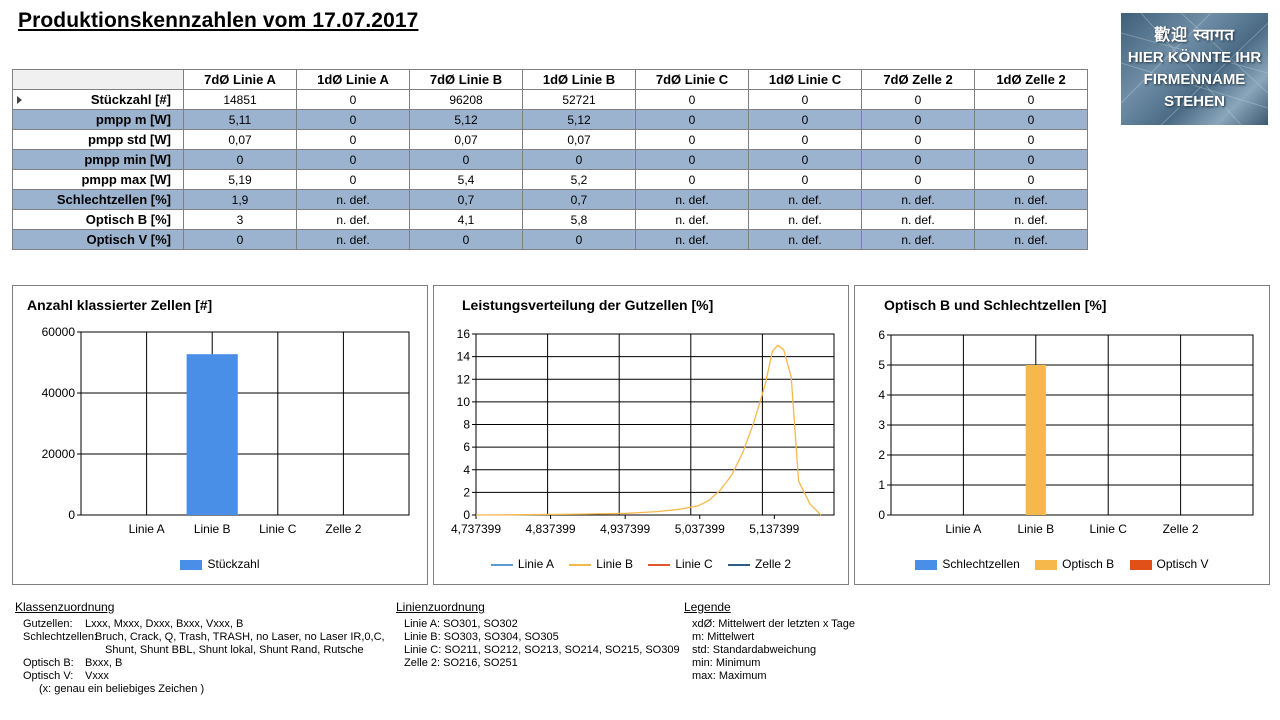 The image size is (1280, 720). What do you see at coordinates (981, 563) in the screenshot?
I see `legend-label: Schlechtzellen` at bounding box center [981, 563].